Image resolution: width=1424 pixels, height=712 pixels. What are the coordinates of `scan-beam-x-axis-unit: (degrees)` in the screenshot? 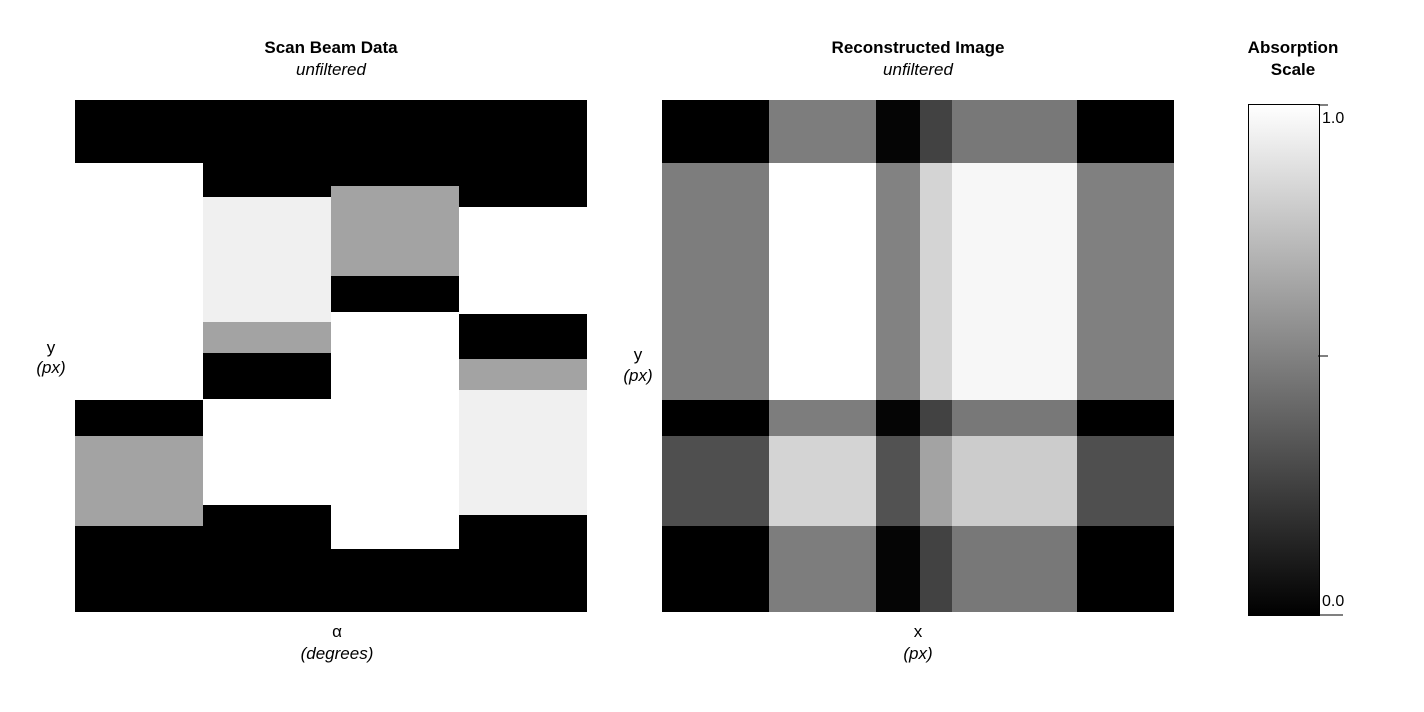 It's located at (337, 653).